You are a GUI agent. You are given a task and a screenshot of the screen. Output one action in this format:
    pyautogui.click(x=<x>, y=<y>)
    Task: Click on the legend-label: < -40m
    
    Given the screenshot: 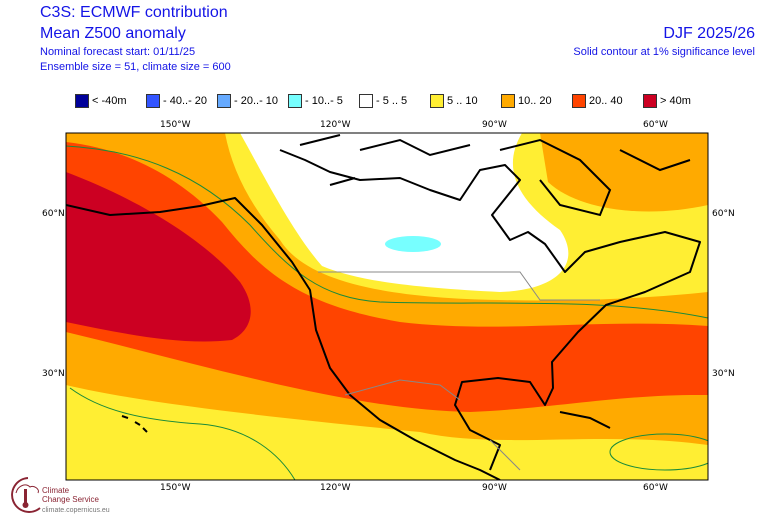 What is the action you would take?
    pyautogui.click(x=109, y=101)
    